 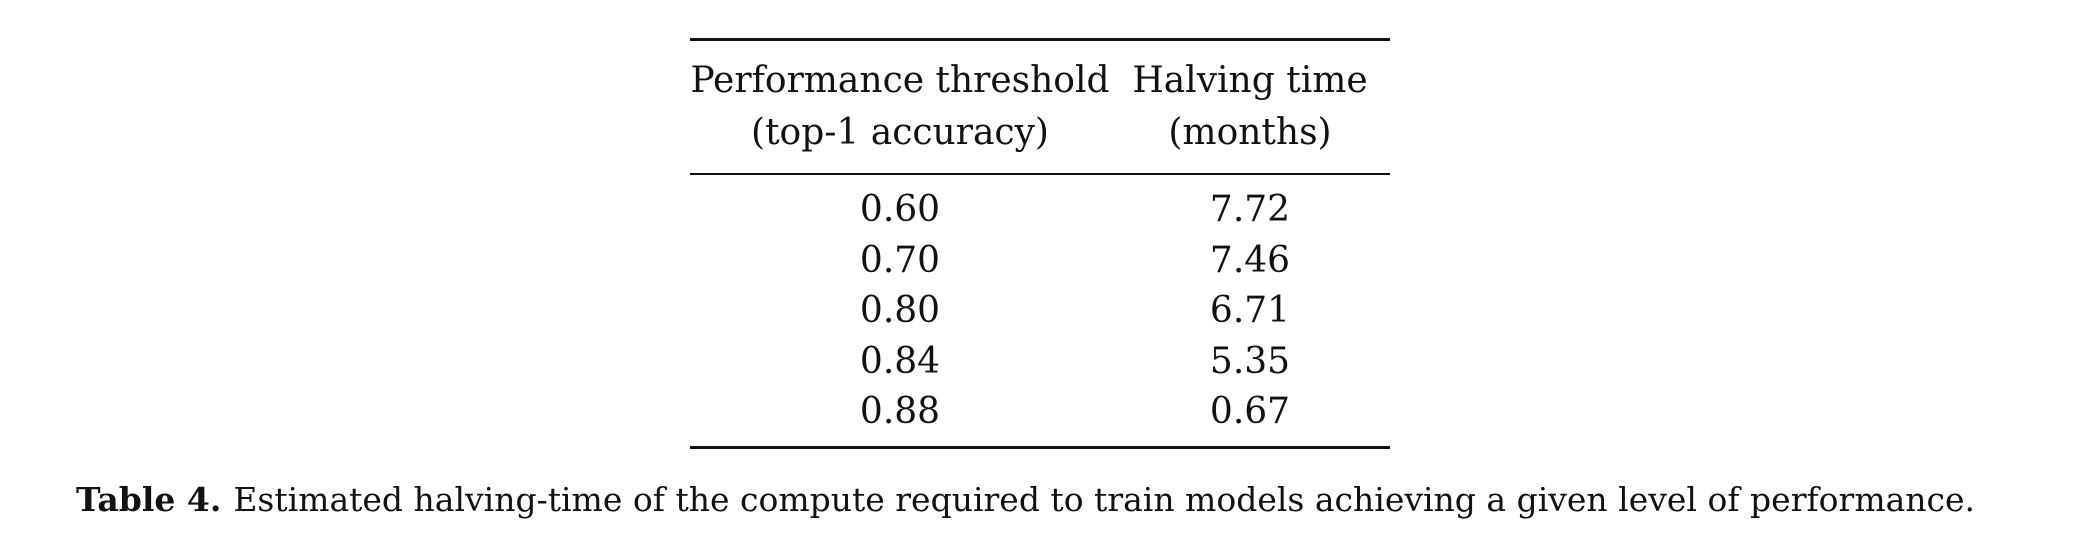 What do you see at coordinates (900, 411) in the screenshot?
I see `threshold-cell: 0.88` at bounding box center [900, 411].